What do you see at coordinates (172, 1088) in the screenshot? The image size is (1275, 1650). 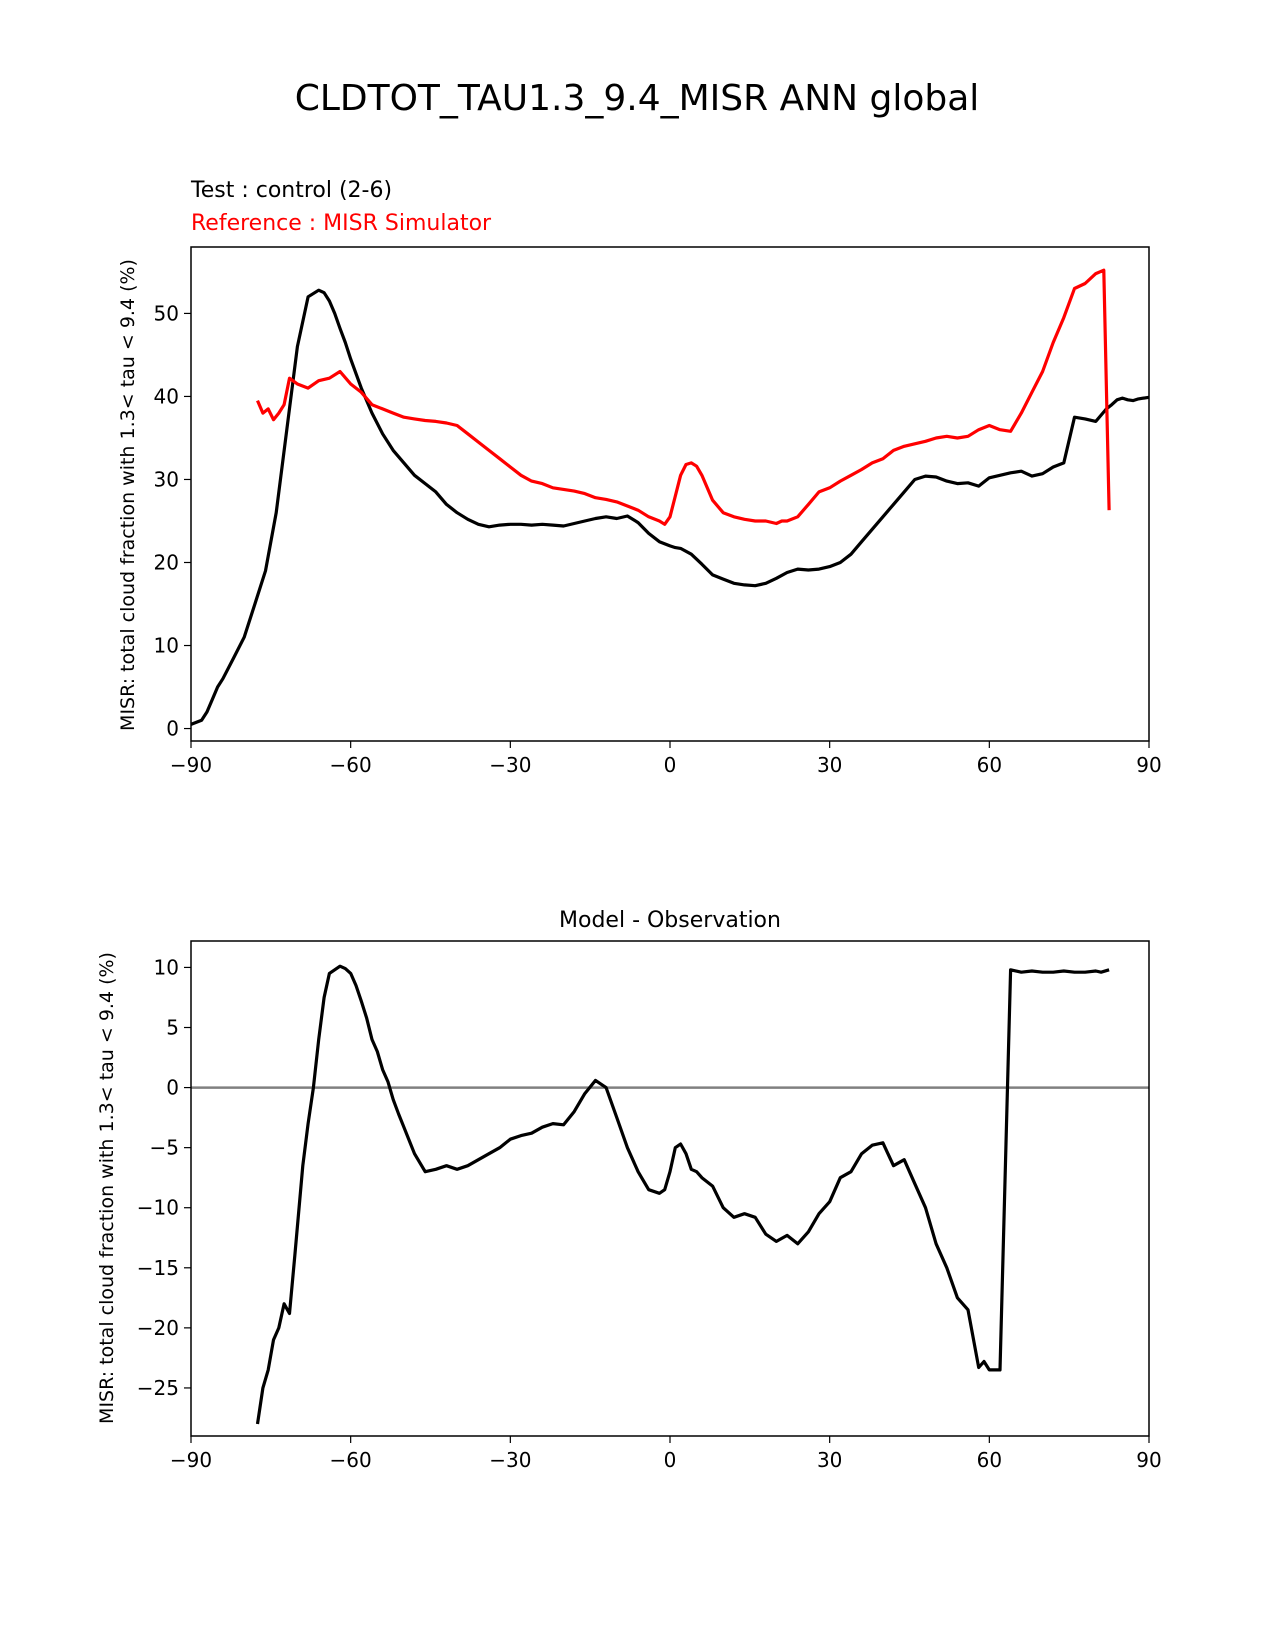 I see `panel2-ytick-label: 0` at bounding box center [172, 1088].